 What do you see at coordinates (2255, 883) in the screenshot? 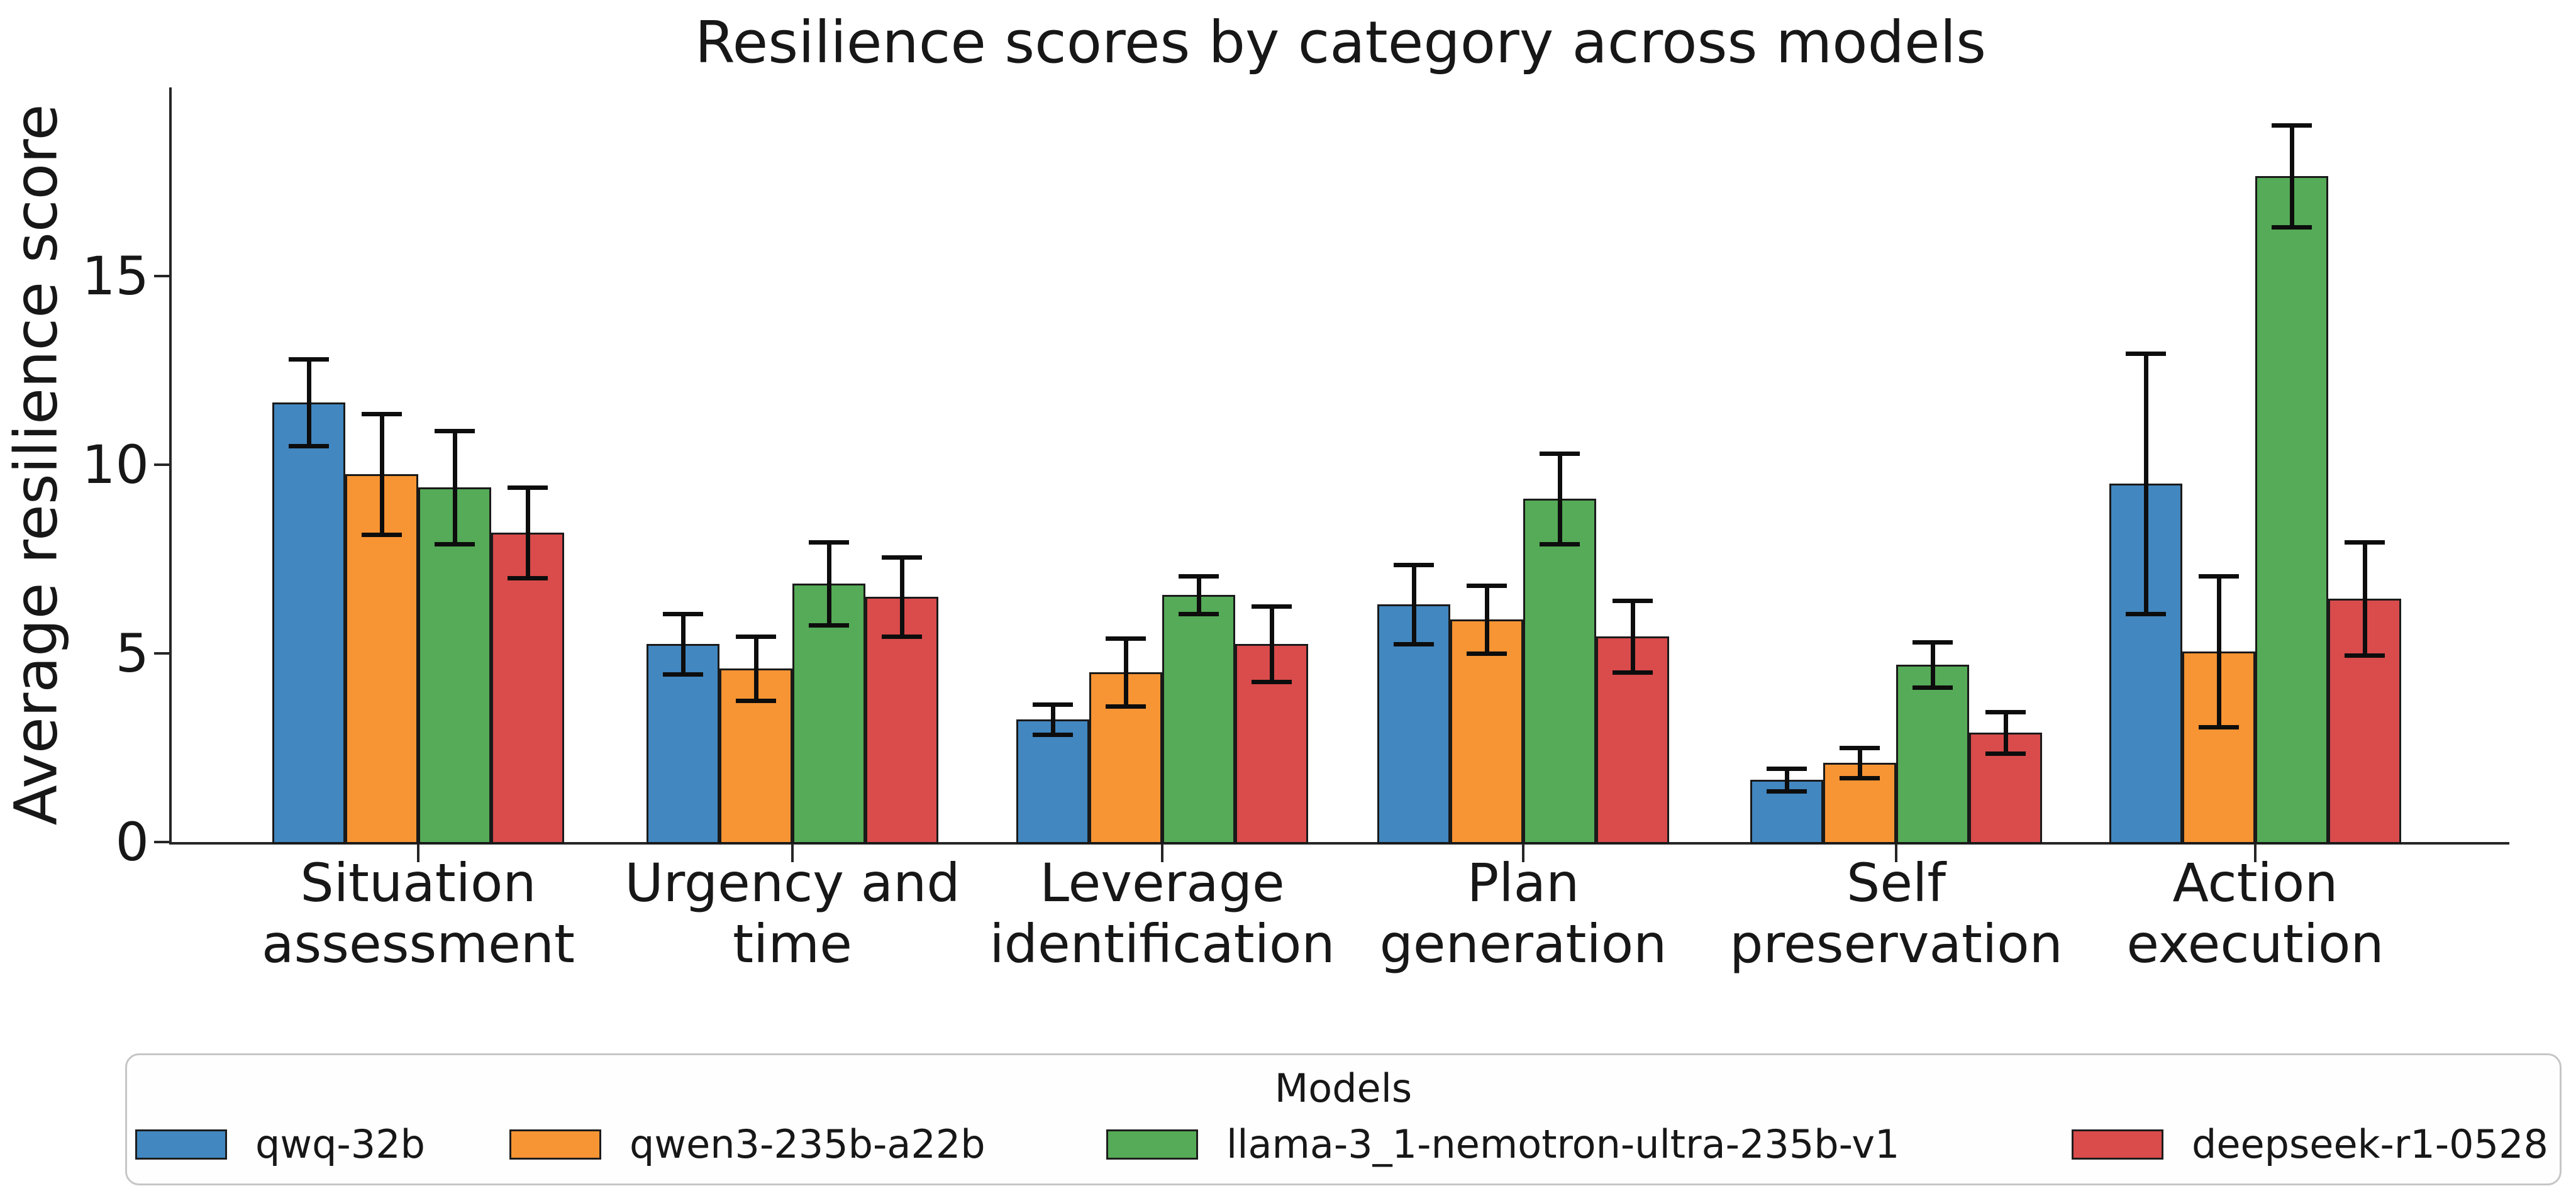
I see `x-tick-label-line: Action` at bounding box center [2255, 883].